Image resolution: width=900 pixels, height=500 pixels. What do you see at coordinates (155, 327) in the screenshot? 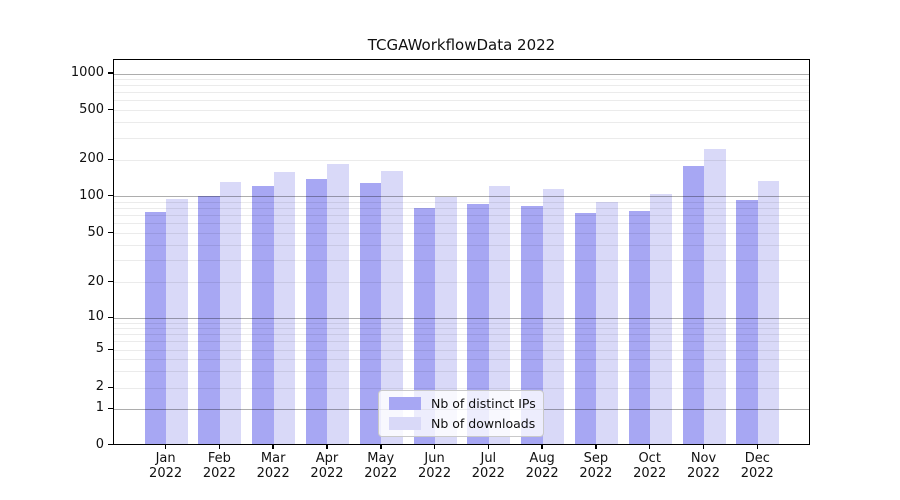
I see `bar-distinct-ips-jan` at bounding box center [155, 327].